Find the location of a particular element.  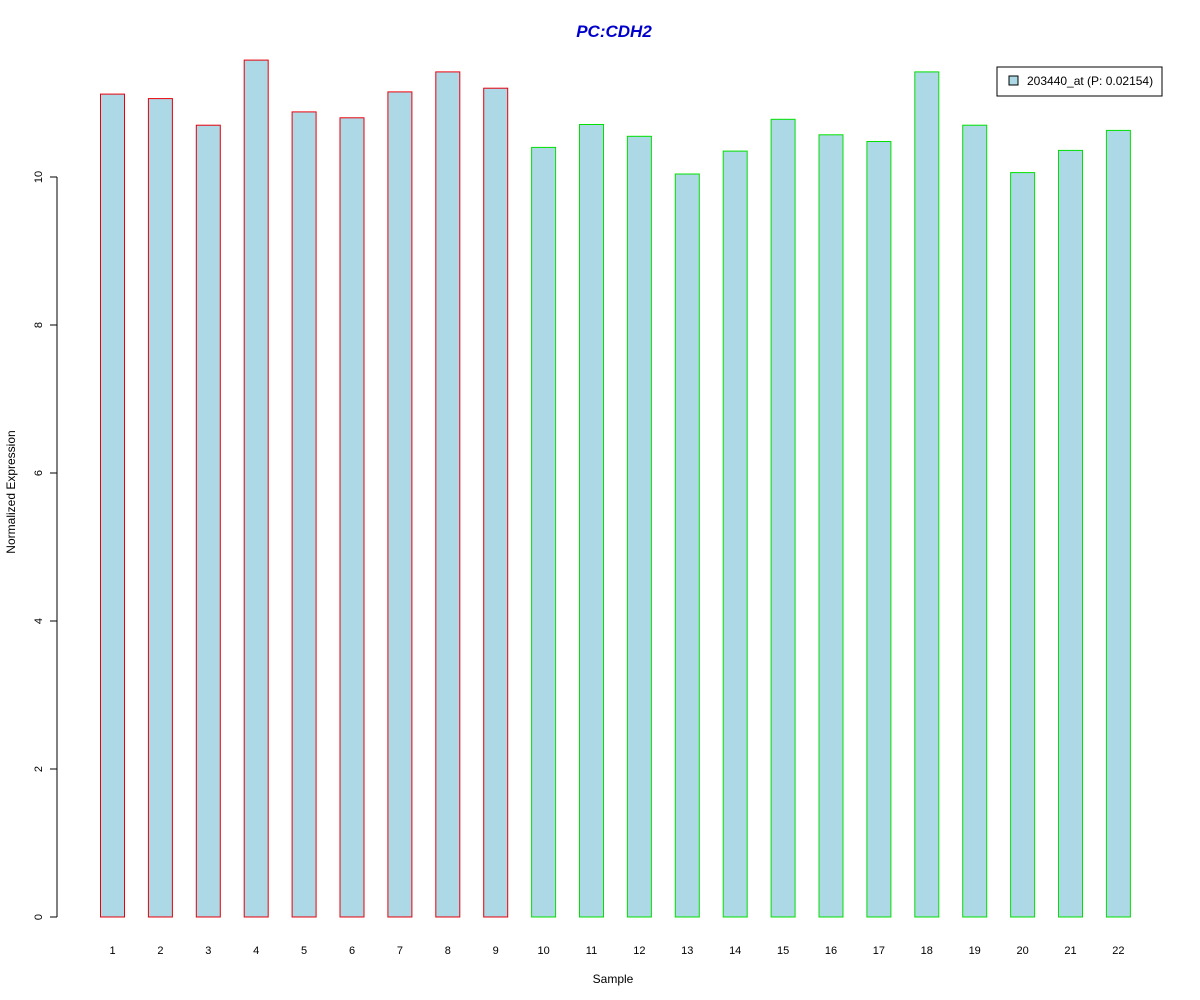

y-tick-label: 6 is located at coordinates (39, 473).